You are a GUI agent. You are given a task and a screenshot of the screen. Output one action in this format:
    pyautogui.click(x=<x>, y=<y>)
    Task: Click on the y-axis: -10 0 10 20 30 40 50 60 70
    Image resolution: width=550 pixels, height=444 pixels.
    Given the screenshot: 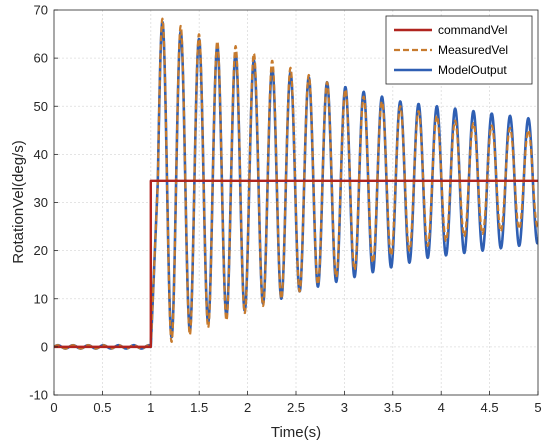 What is the action you would take?
    pyautogui.click(x=43, y=203)
    